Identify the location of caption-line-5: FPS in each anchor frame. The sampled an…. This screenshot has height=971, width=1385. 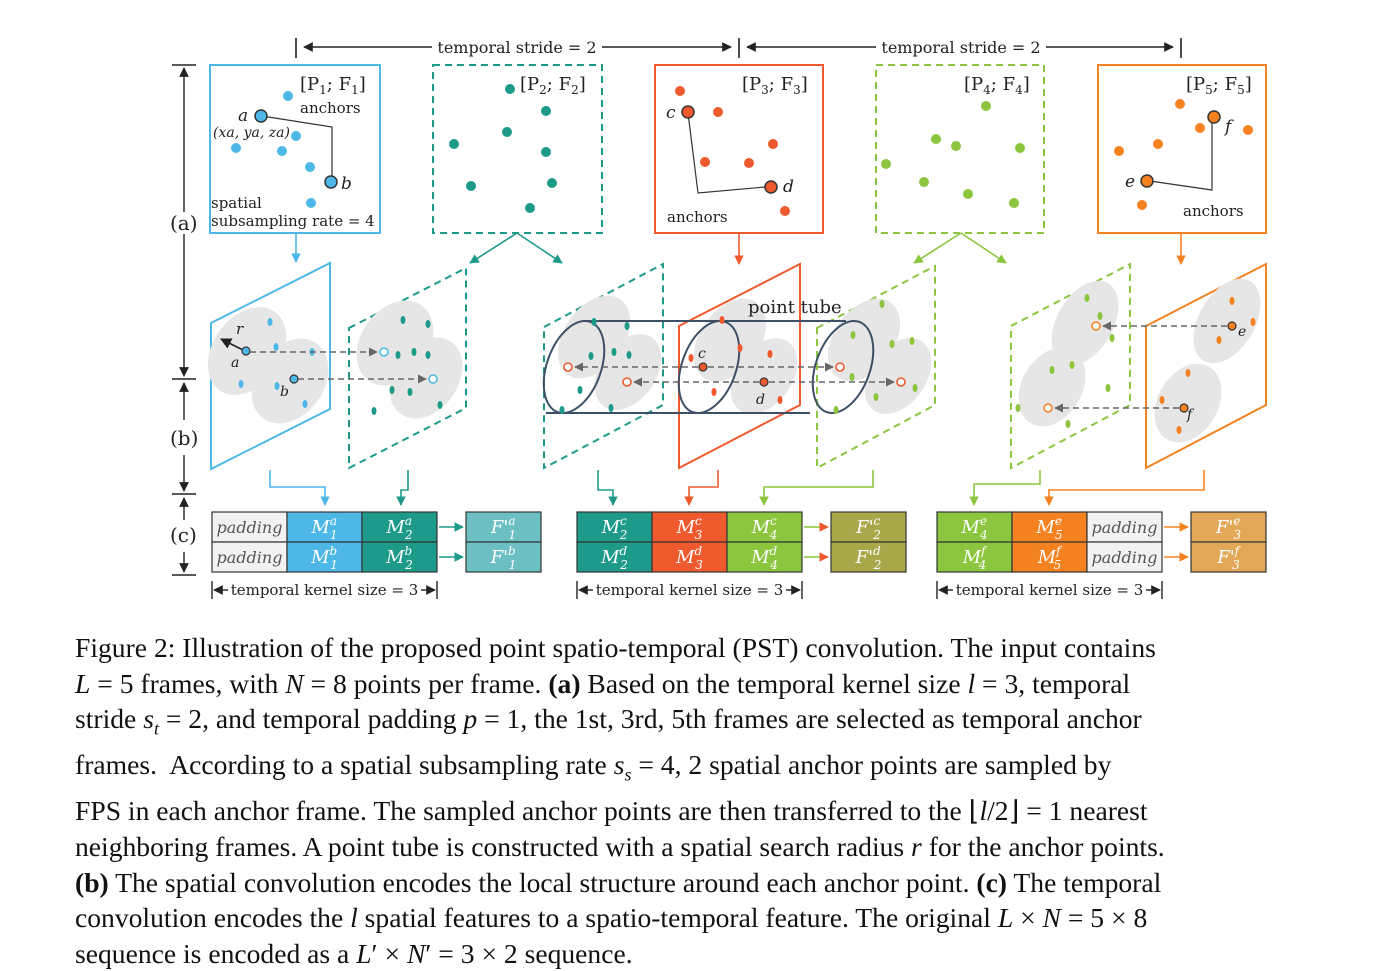
(611, 811).